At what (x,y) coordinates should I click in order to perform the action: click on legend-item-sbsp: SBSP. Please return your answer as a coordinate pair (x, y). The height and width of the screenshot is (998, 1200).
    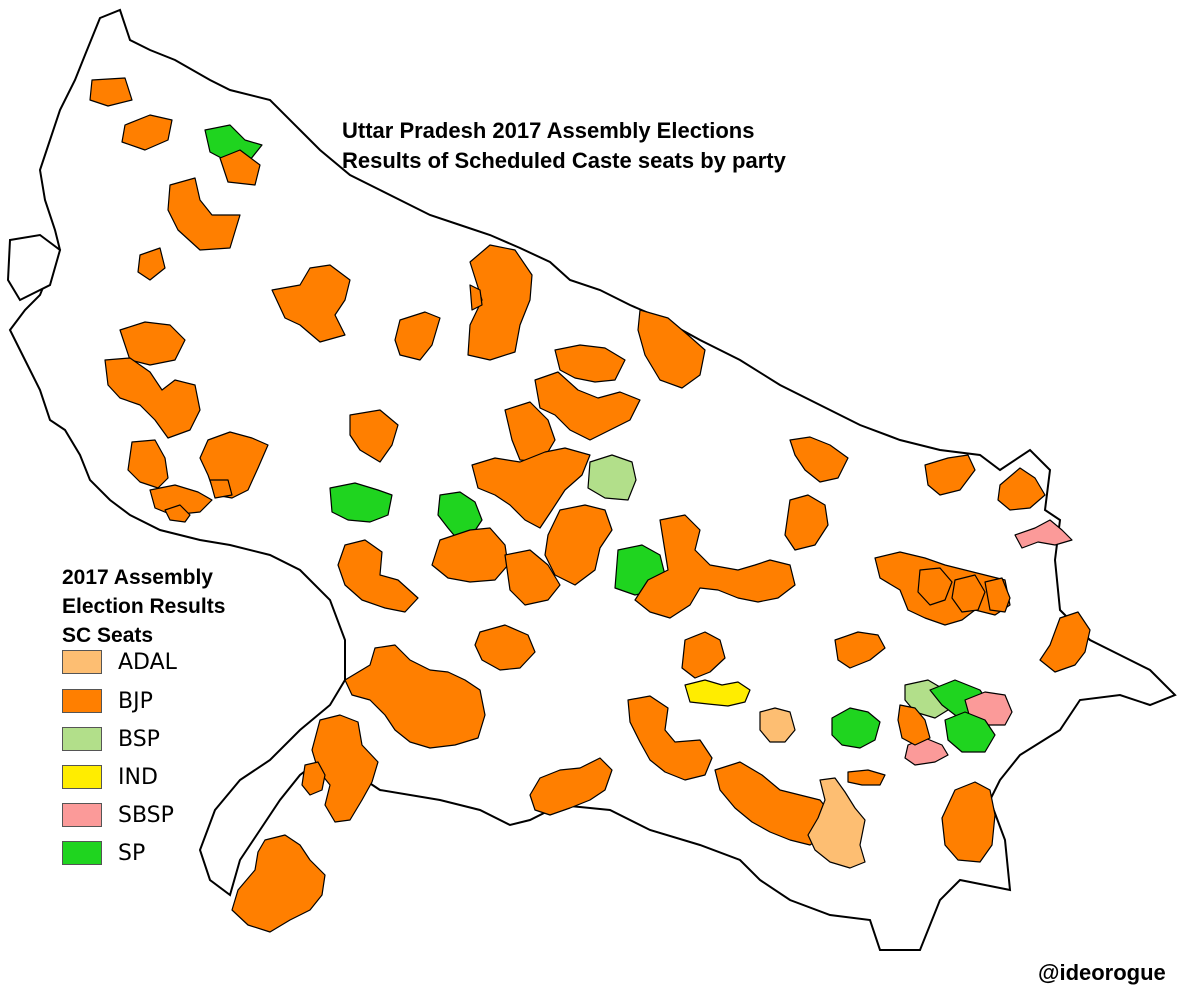
    Looking at the image, I should click on (118, 815).